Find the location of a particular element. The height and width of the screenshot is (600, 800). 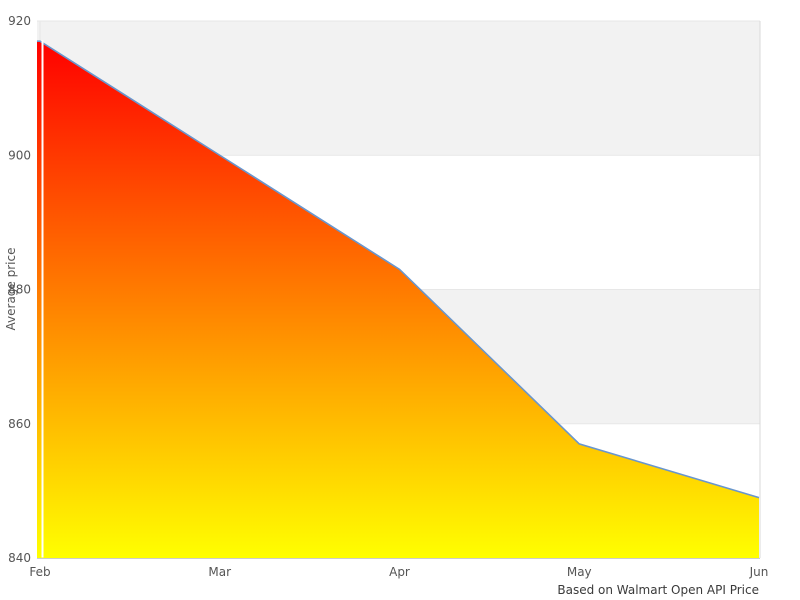

y-tick-label: 840 is located at coordinates (19, 558).